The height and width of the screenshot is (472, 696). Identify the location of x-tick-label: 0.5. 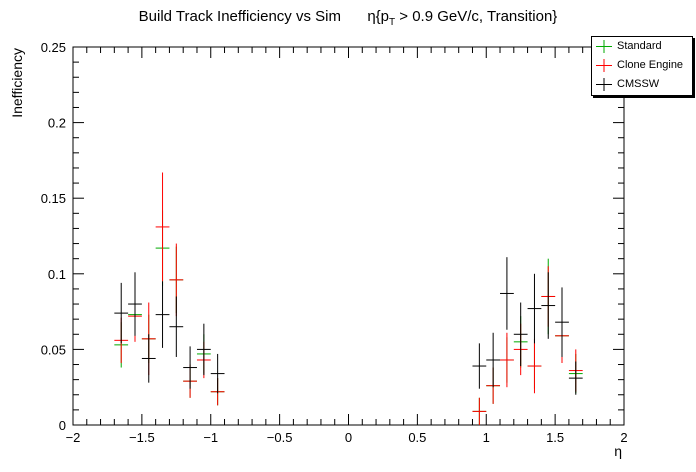
(417, 437).